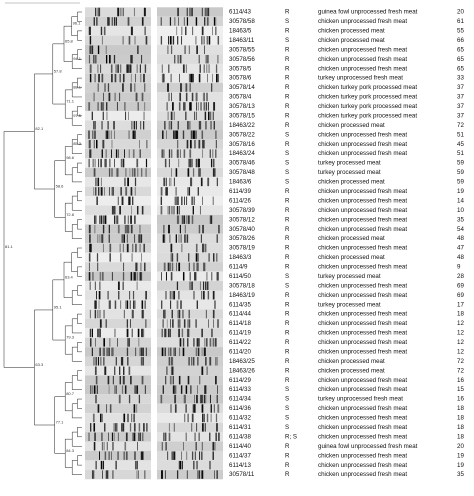 The width and height of the screenshot is (474, 496). Describe the element at coordinates (460, 182) in the screenshot. I see `number: 59` at that location.